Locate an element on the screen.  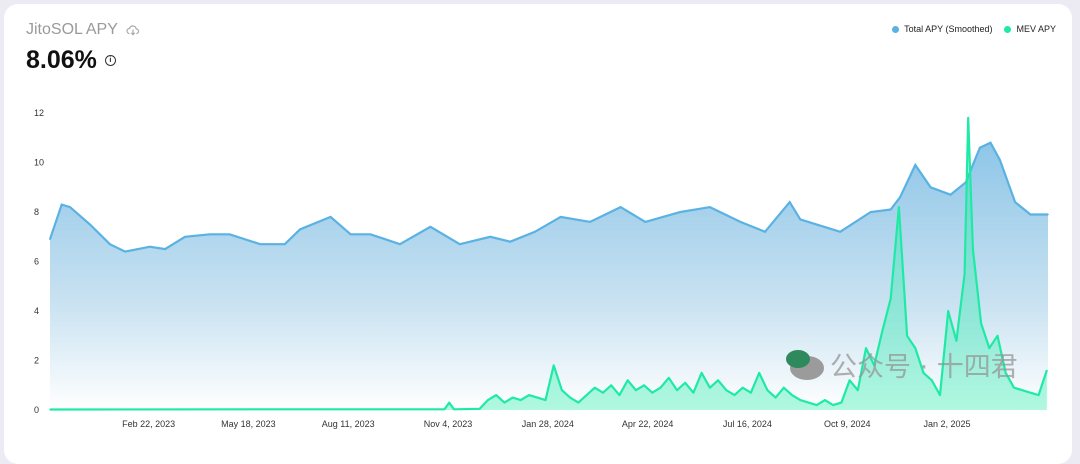
wechat-logo-icon is located at coordinates (805, 365).